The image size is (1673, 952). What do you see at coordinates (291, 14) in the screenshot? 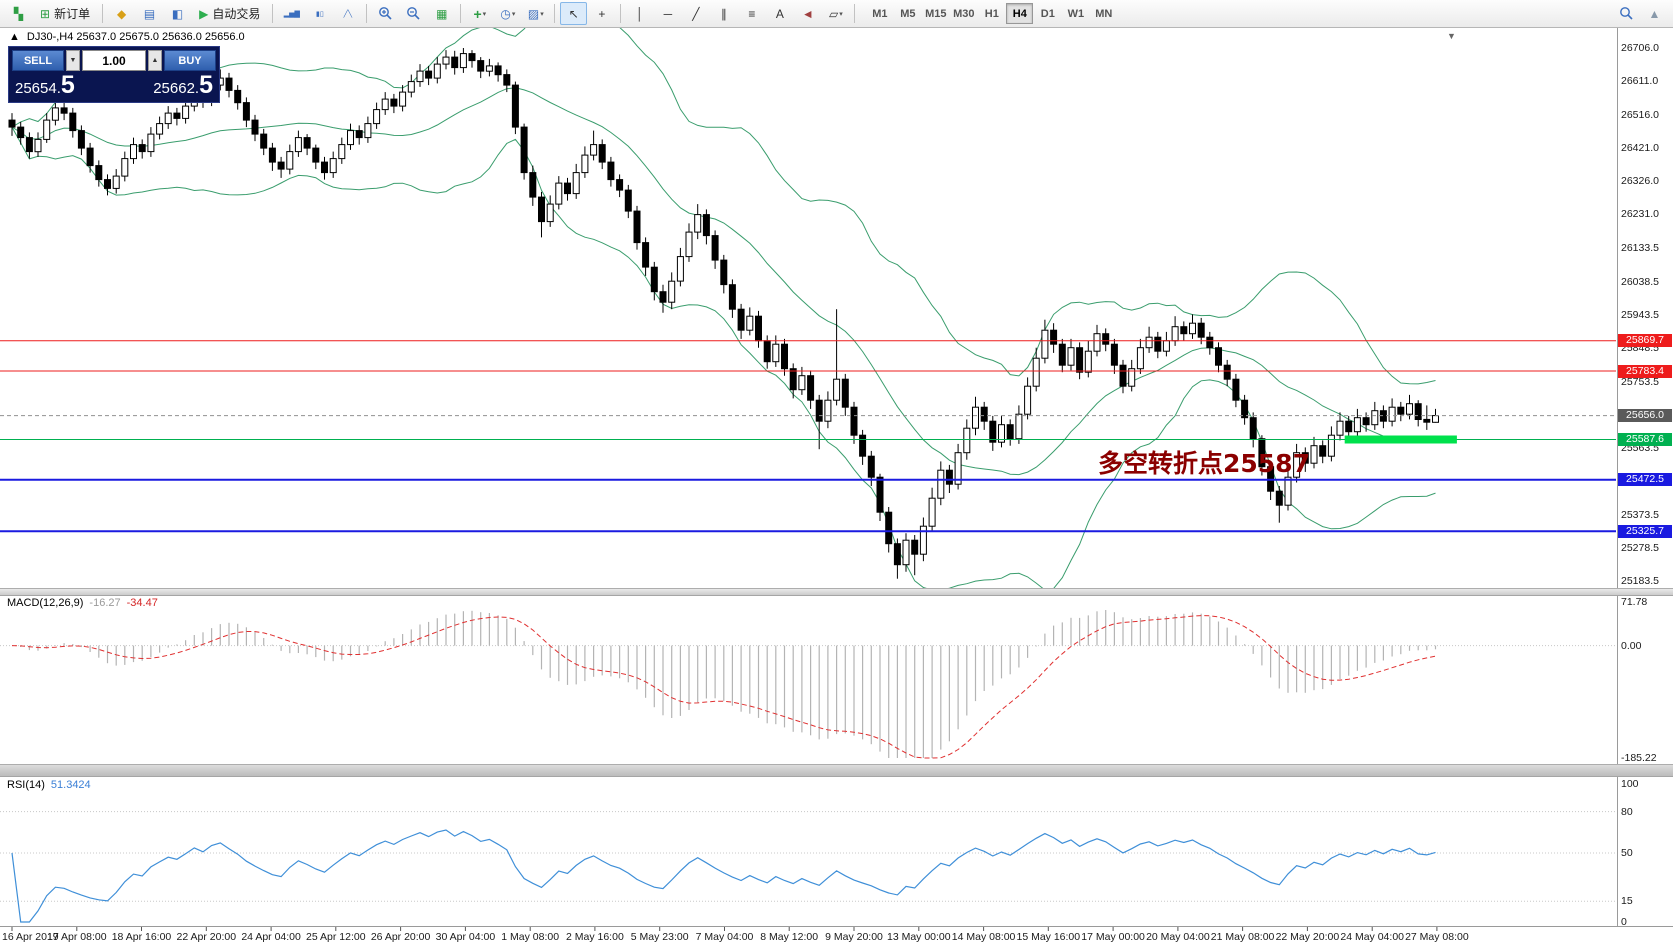
I see `bar-chart-icon: ▂▅▇` at bounding box center [291, 14].